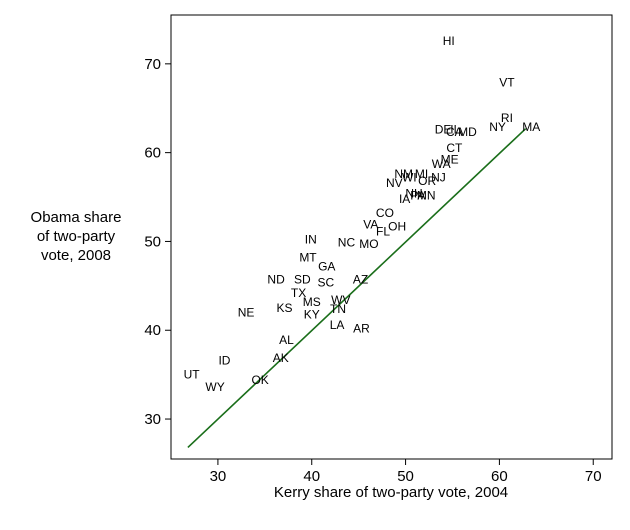  I want to click on point-ri: RI, so click(507, 118).